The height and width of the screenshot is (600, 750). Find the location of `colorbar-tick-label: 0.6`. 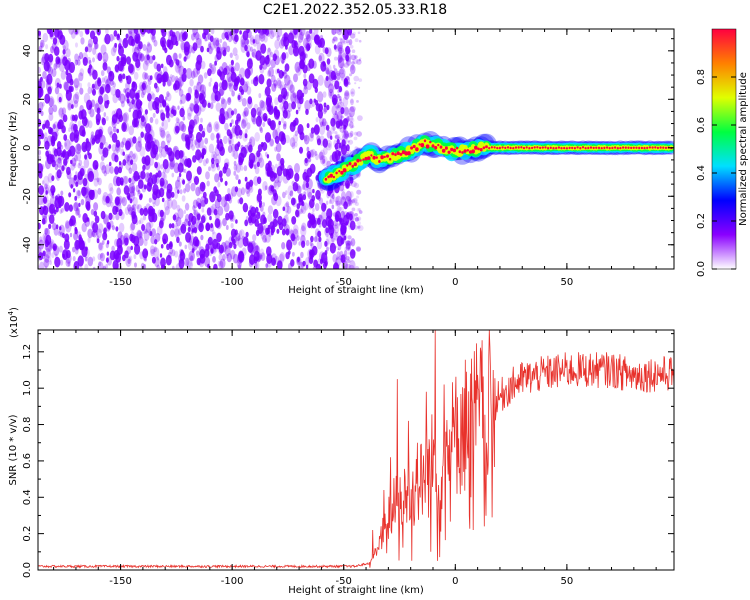

colorbar-tick-label: 0.6 is located at coordinates (701, 125).